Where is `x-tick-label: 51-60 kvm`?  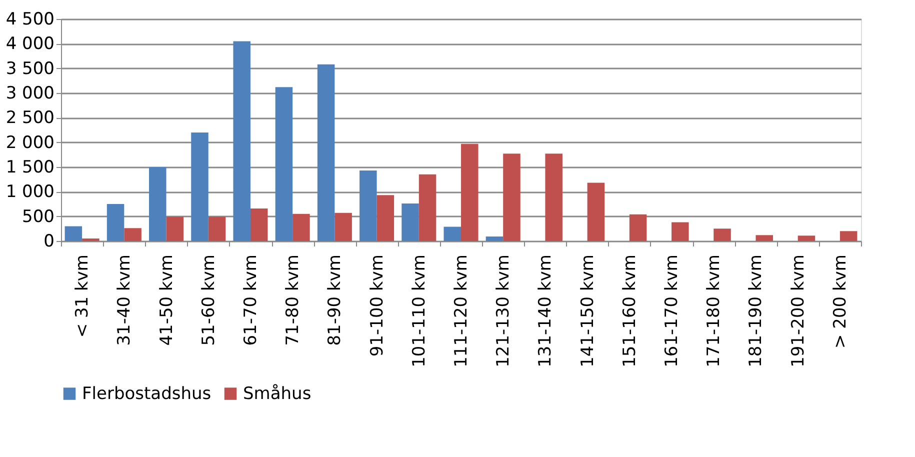
x-tick-label: 51-60 kvm is located at coordinates (208, 300).